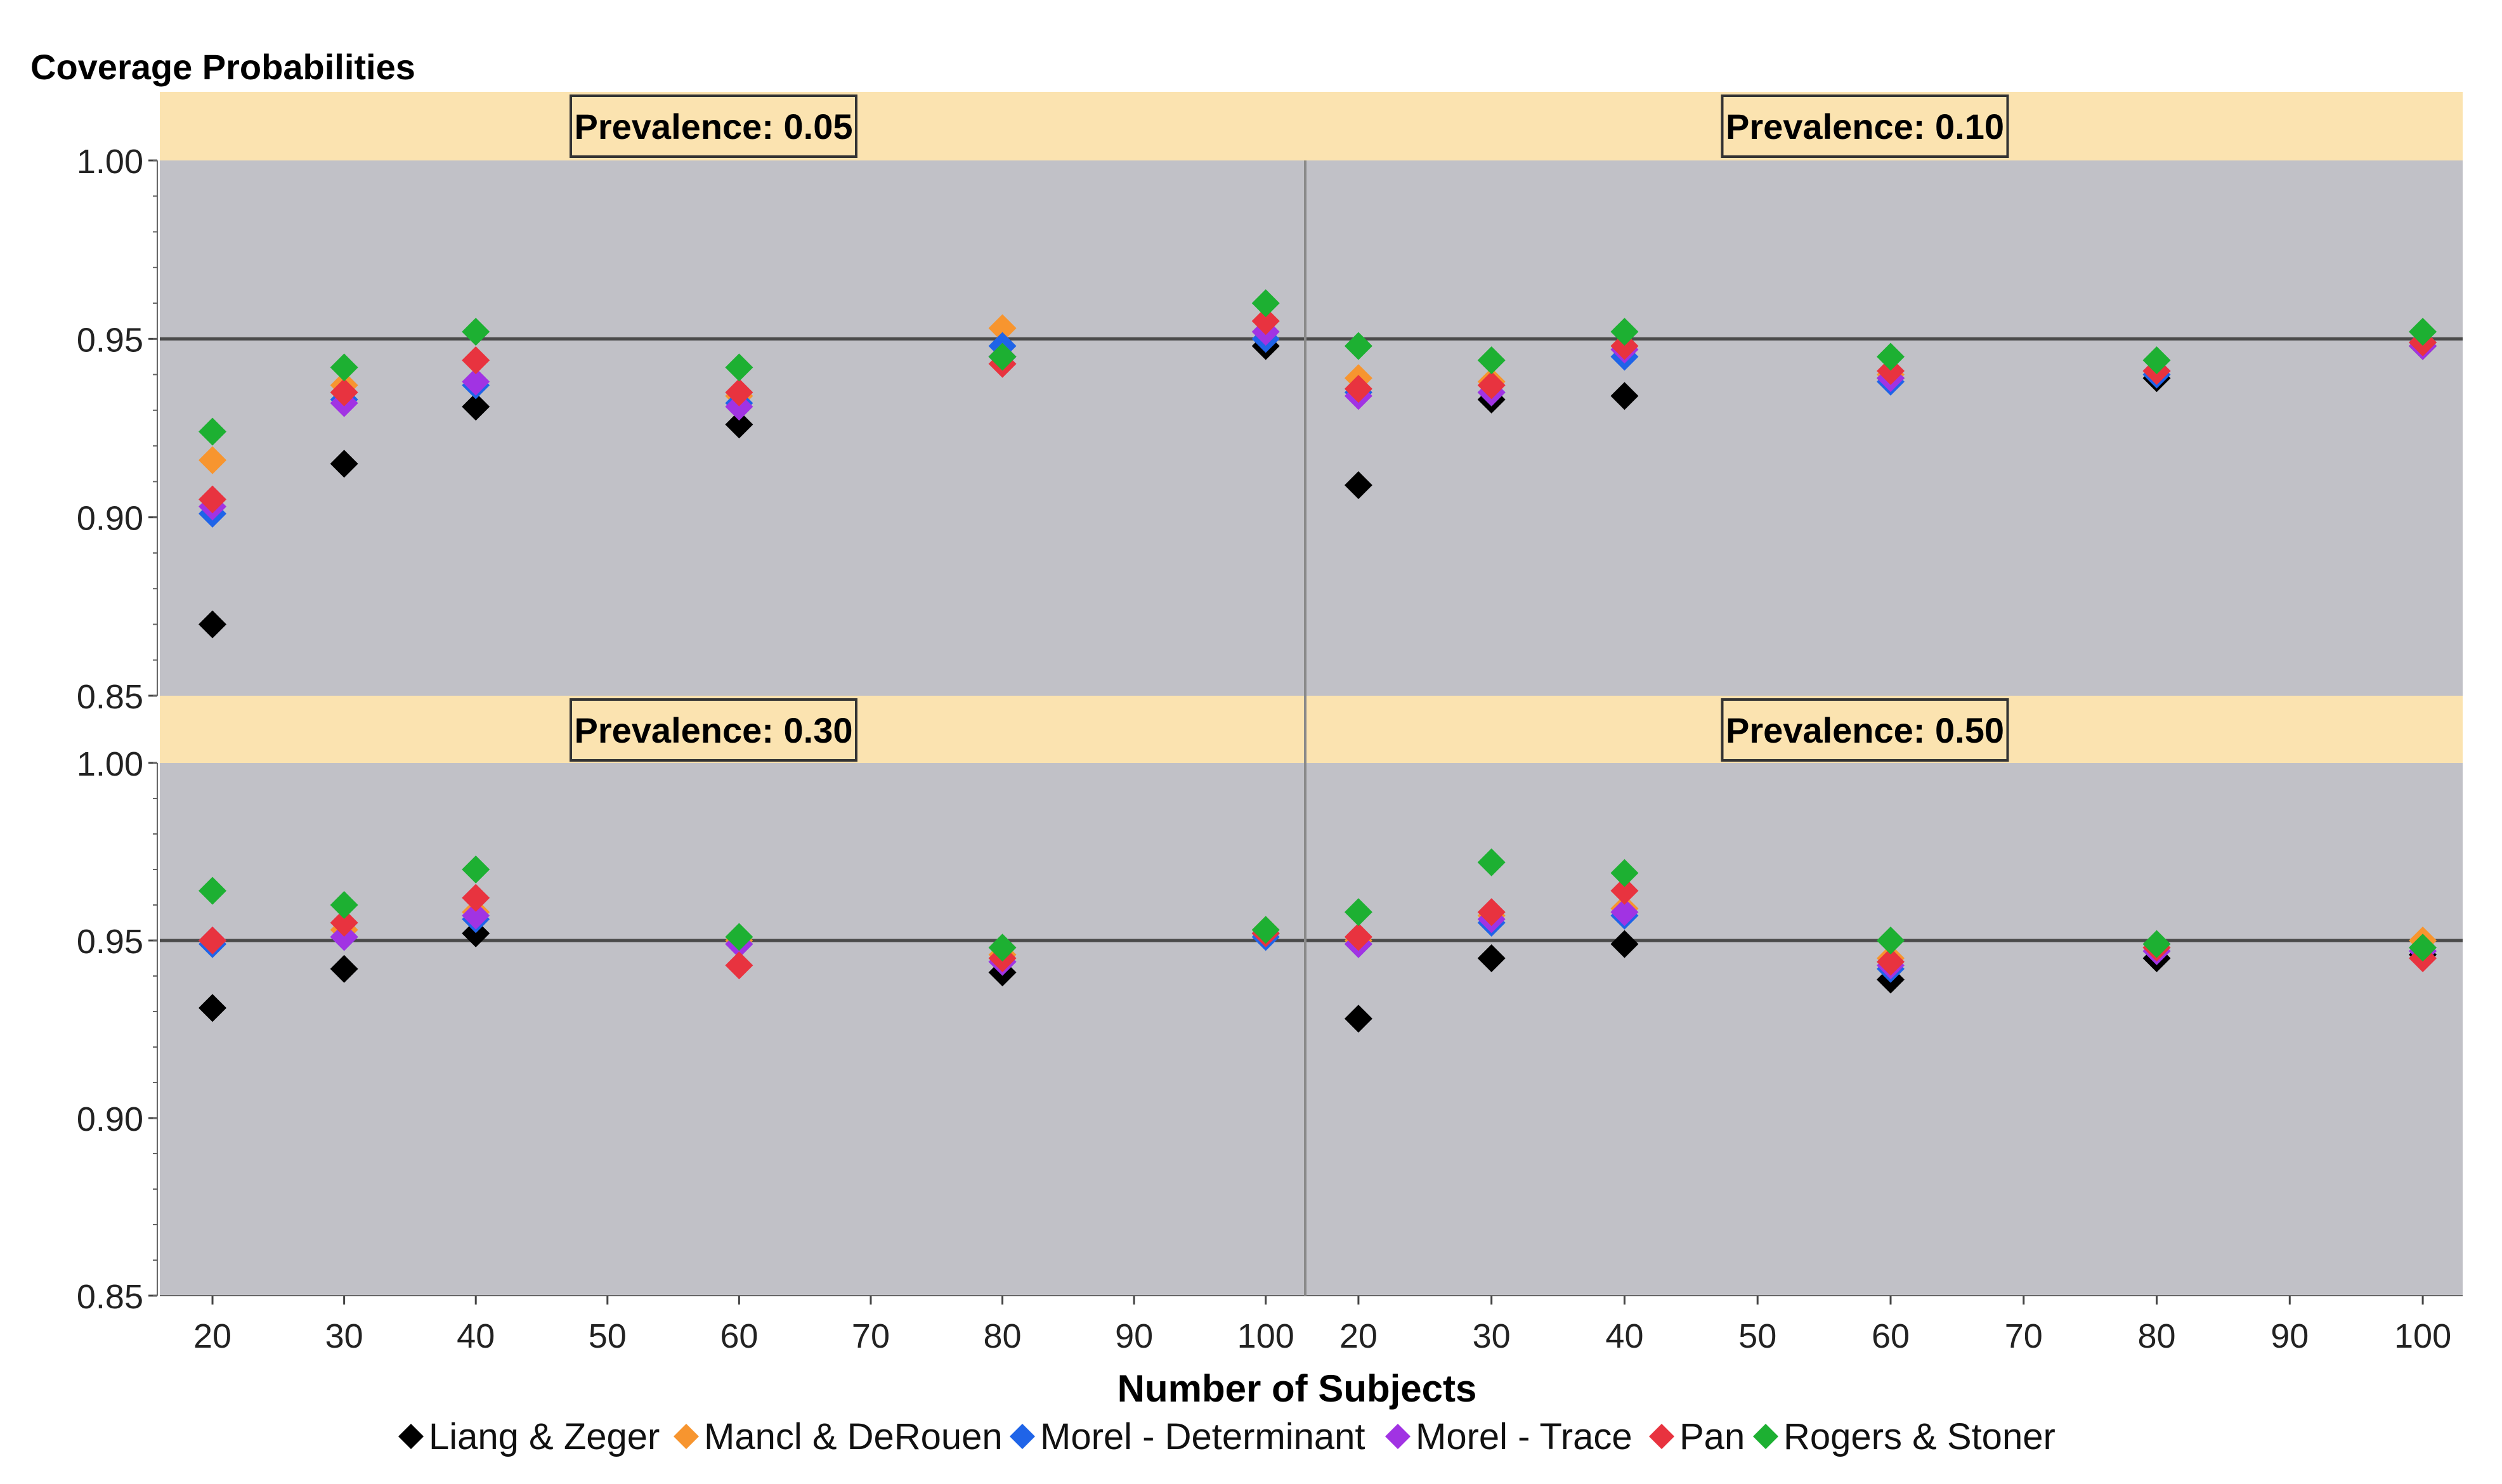  What do you see at coordinates (1134, 1336) in the screenshot?
I see `x-tick-label: 90` at bounding box center [1134, 1336].